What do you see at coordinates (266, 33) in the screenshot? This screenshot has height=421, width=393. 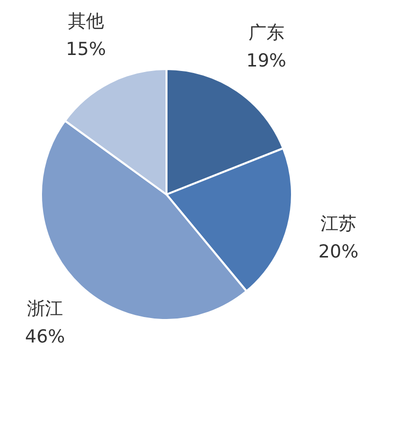 I see `slice-label: 广东` at bounding box center [266, 33].